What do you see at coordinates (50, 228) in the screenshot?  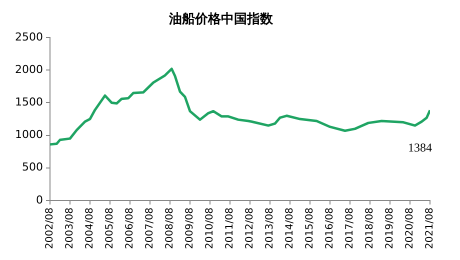 I see `x-tick-label: 2002/08` at bounding box center [50, 228].